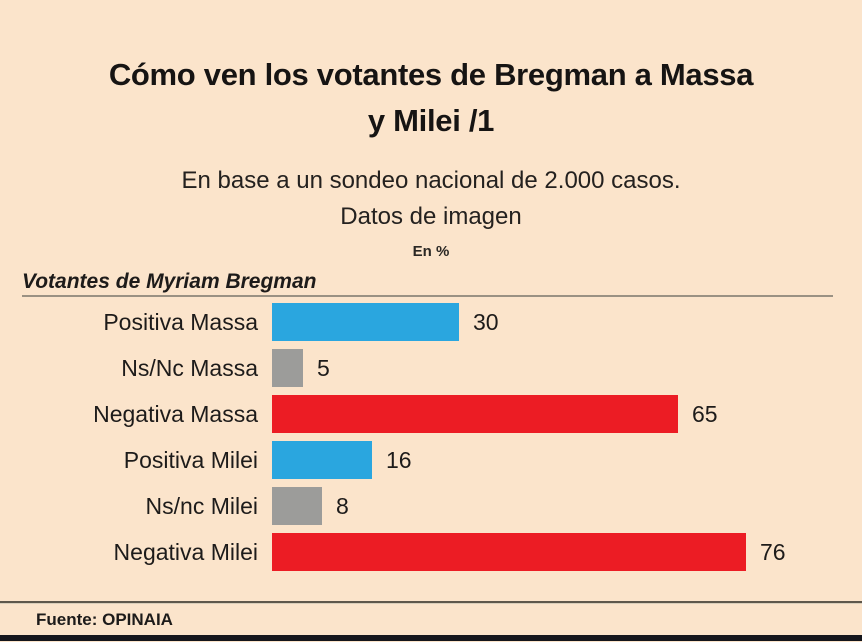  What do you see at coordinates (431, 251) in the screenshot?
I see `unit-label: En %` at bounding box center [431, 251].